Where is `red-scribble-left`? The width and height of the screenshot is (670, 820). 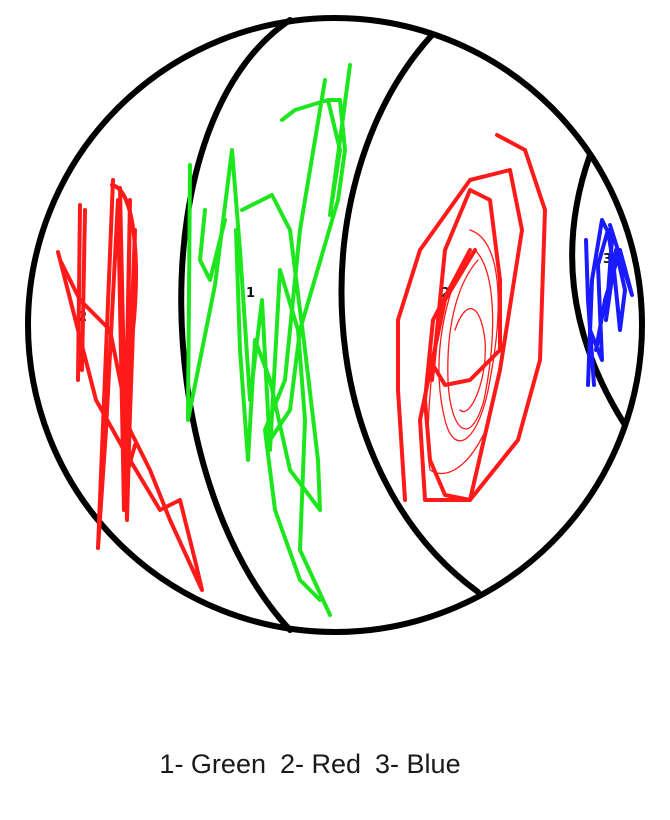 red-scribble-left is located at coordinates (130, 385).